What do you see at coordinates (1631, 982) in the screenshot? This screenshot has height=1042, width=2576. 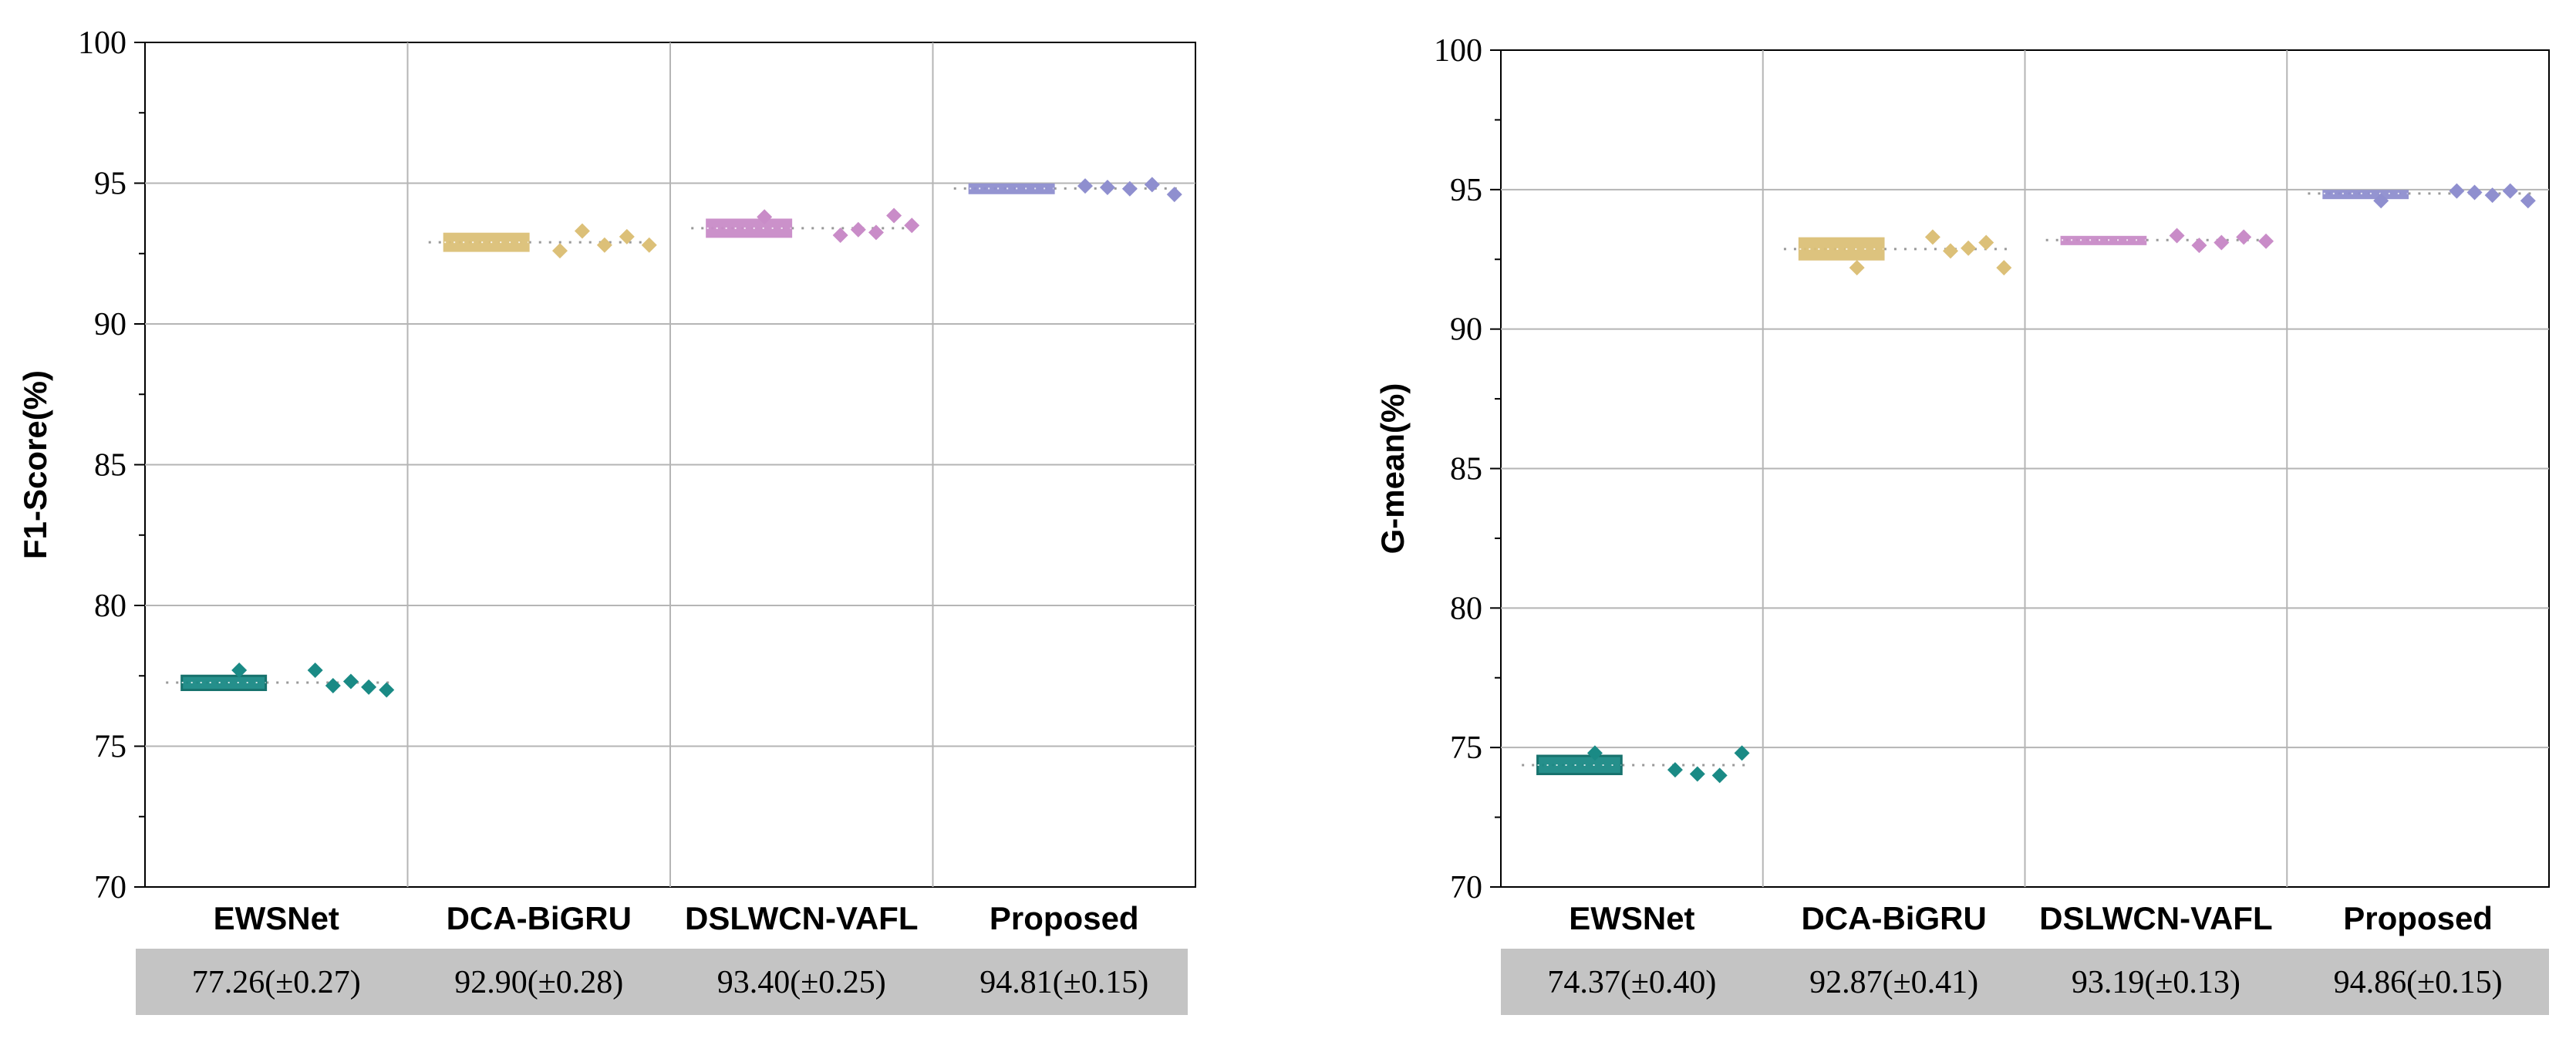 I see `stat-label: 74.37(±0.40)` at bounding box center [1631, 982].